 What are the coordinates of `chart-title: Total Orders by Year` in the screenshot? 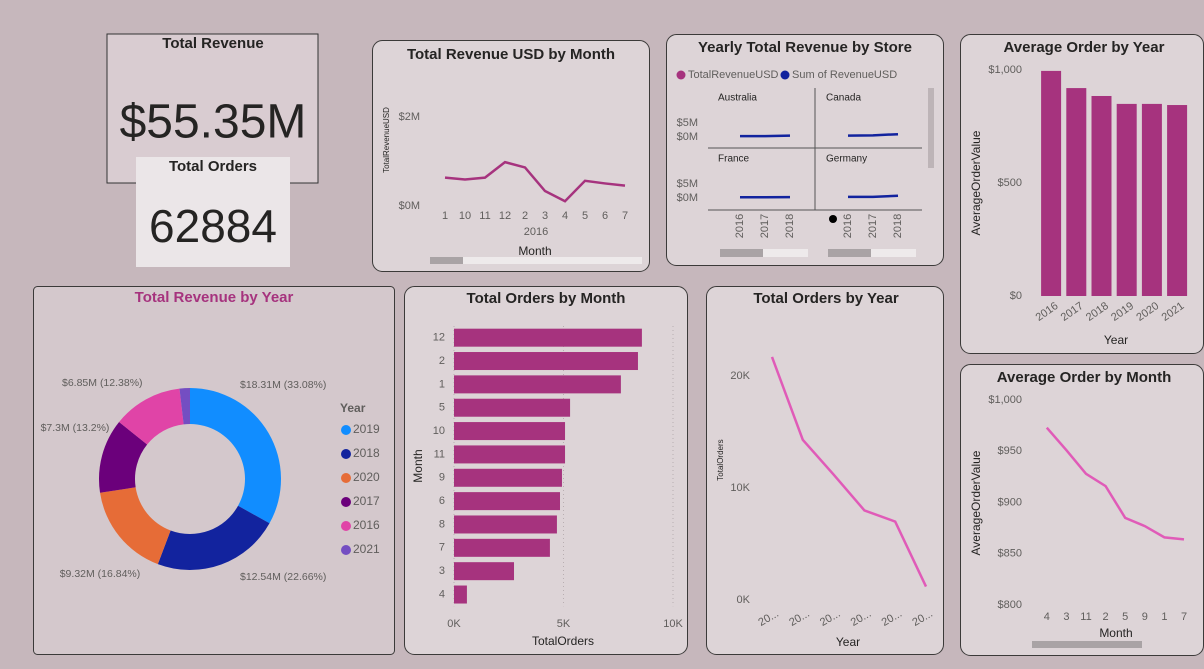 It's located at (826, 298).